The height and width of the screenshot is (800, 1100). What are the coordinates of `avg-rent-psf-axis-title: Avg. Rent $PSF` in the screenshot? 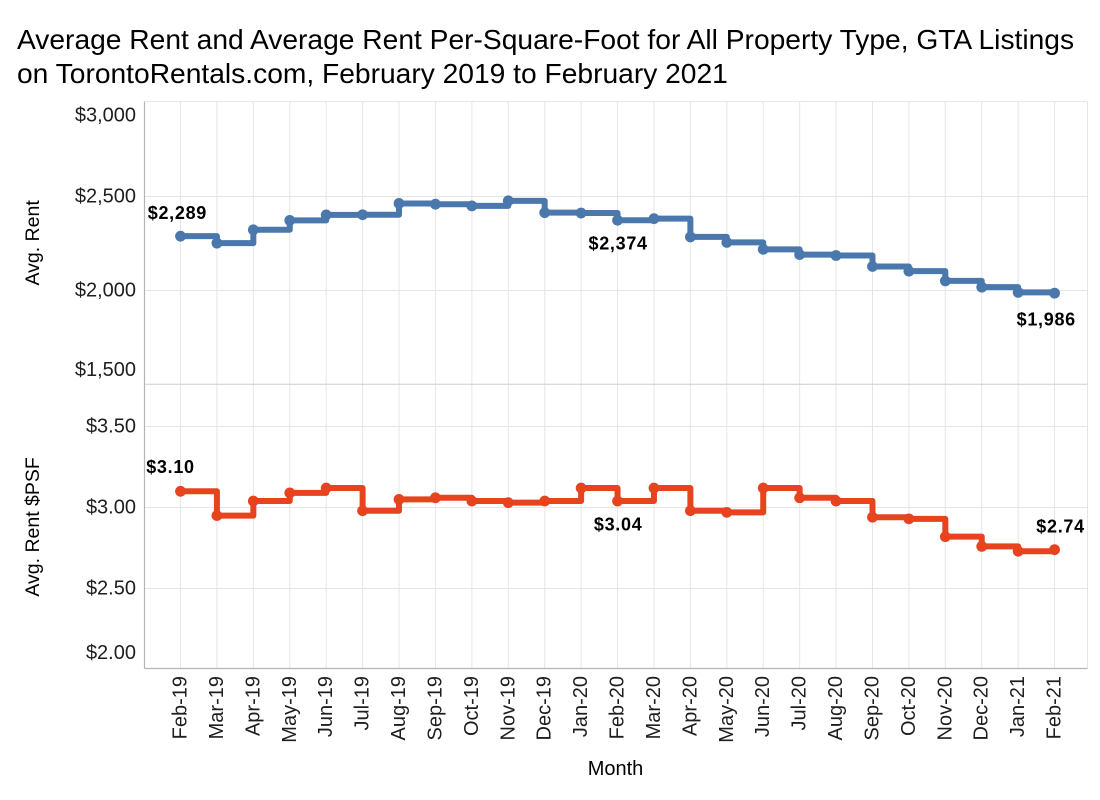 It's located at (33, 527).